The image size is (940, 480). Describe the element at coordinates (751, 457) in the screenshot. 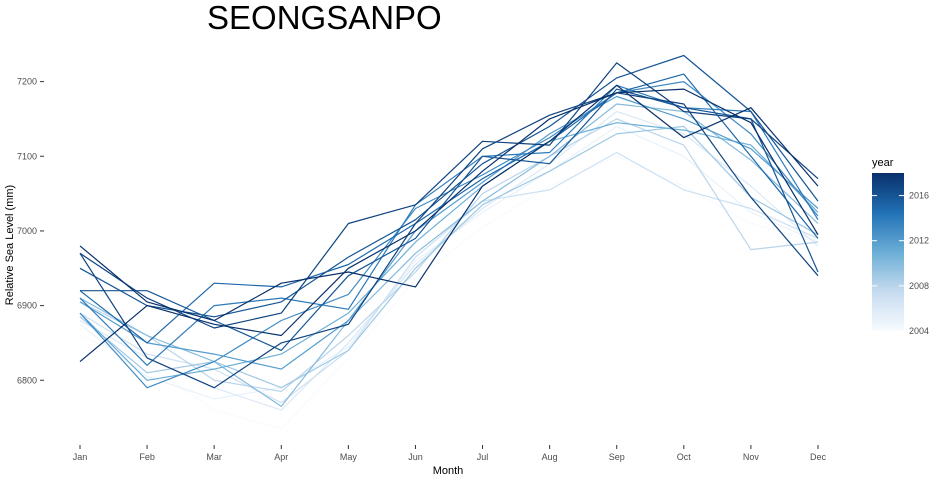

I see `x-tick-label: Nov` at that location.